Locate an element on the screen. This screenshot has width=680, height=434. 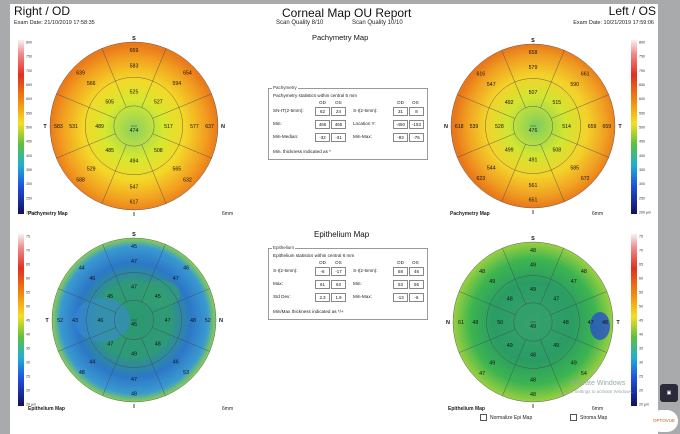
report-title: Corneal Map OU Report is located at coordinates (347, 13).